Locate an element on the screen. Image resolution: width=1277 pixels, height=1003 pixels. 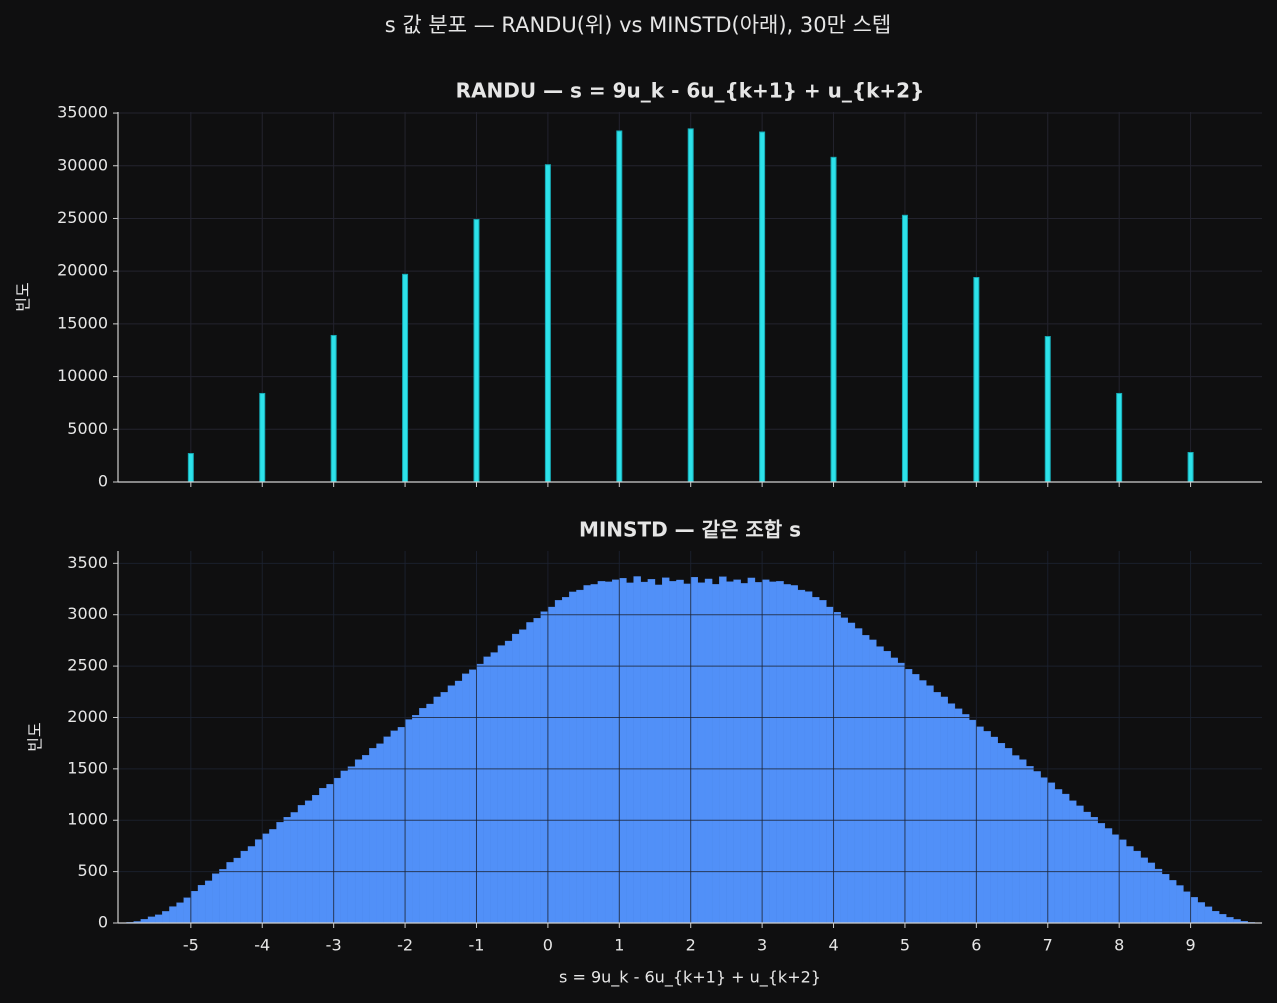
y-tick-label: 35000 is located at coordinates (82, 112).